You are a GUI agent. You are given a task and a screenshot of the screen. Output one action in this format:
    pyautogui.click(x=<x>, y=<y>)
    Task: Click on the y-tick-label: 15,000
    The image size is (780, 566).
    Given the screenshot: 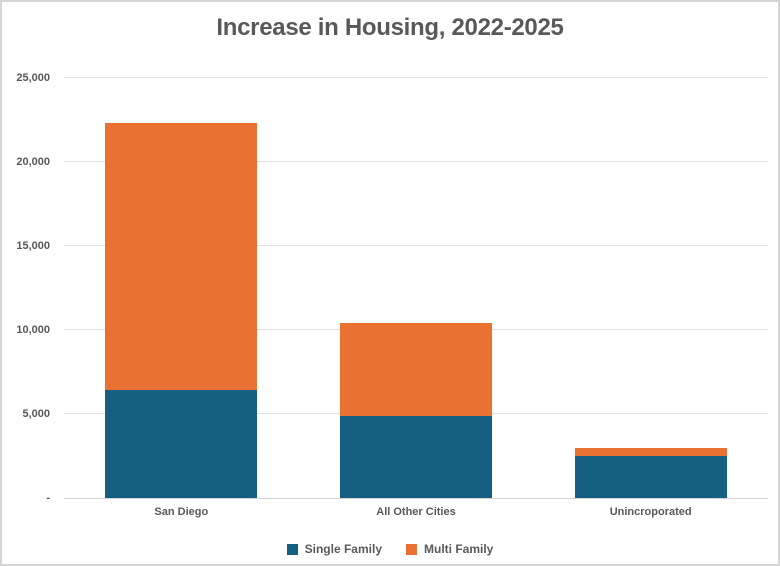 What is the action you would take?
    pyautogui.click(x=33, y=246)
    